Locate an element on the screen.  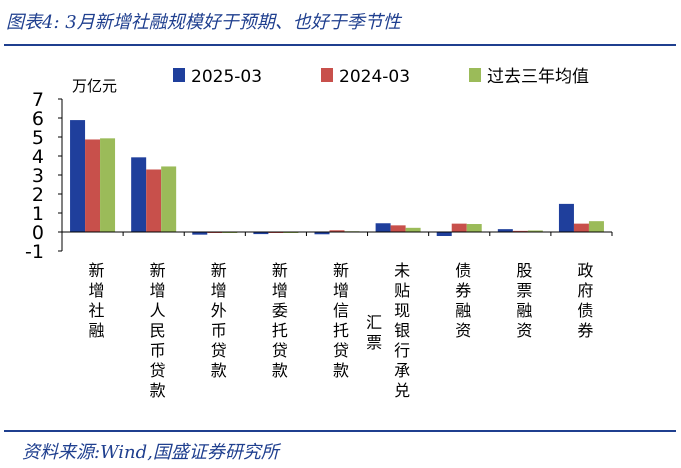
y-tick-label: -1 is located at coordinates (34, 252).